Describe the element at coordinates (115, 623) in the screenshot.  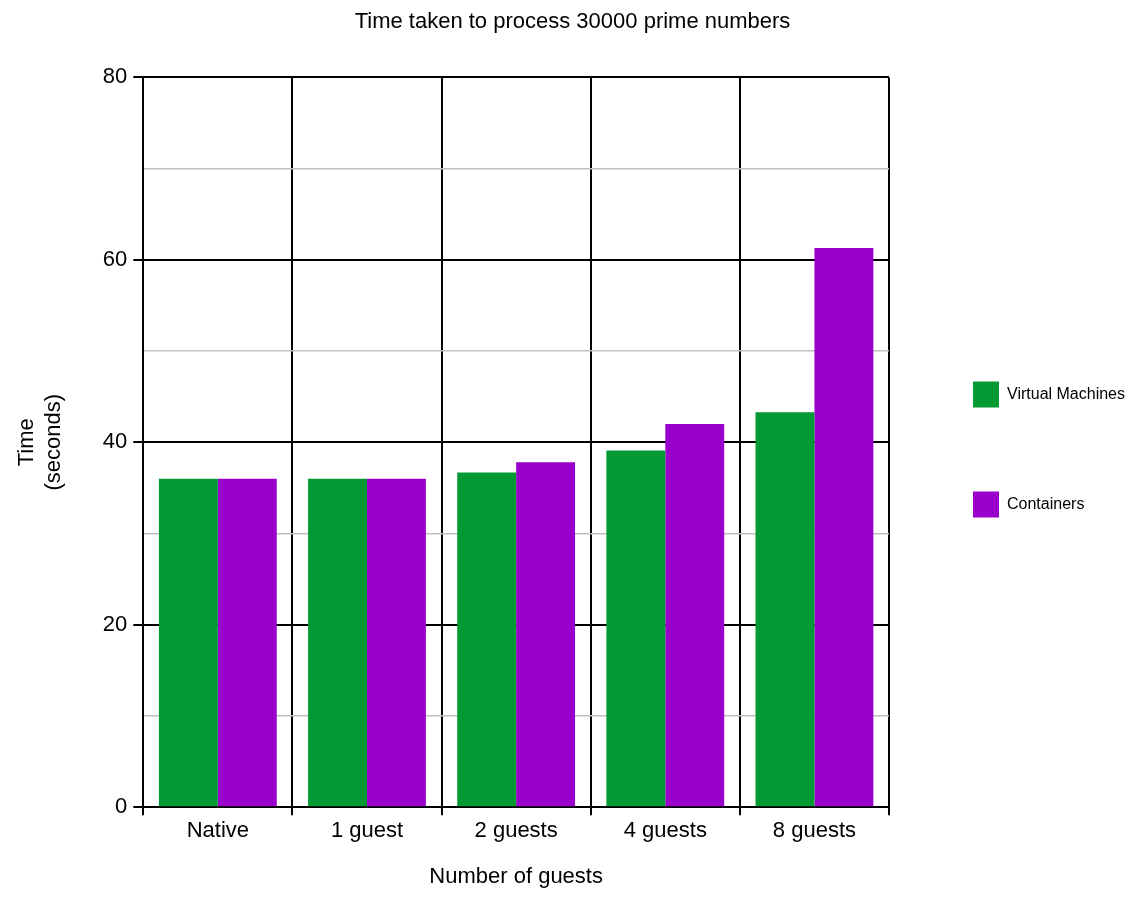
I see `y-tick-label: 20` at that location.